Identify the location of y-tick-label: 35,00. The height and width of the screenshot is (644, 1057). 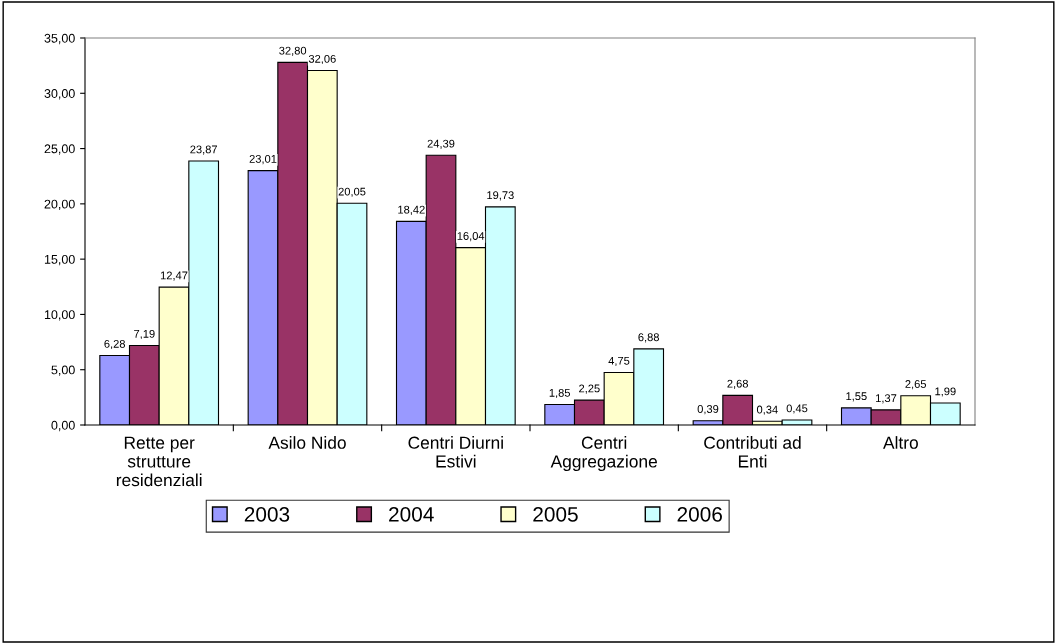
(59, 39).